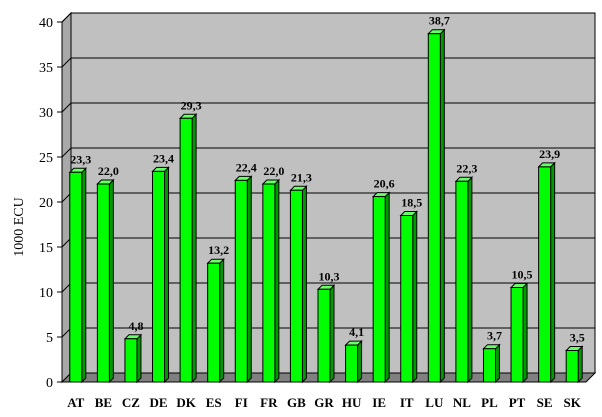 Image resolution: width=602 pixels, height=417 pixels. I want to click on data-label: 22,4, so click(246, 167).